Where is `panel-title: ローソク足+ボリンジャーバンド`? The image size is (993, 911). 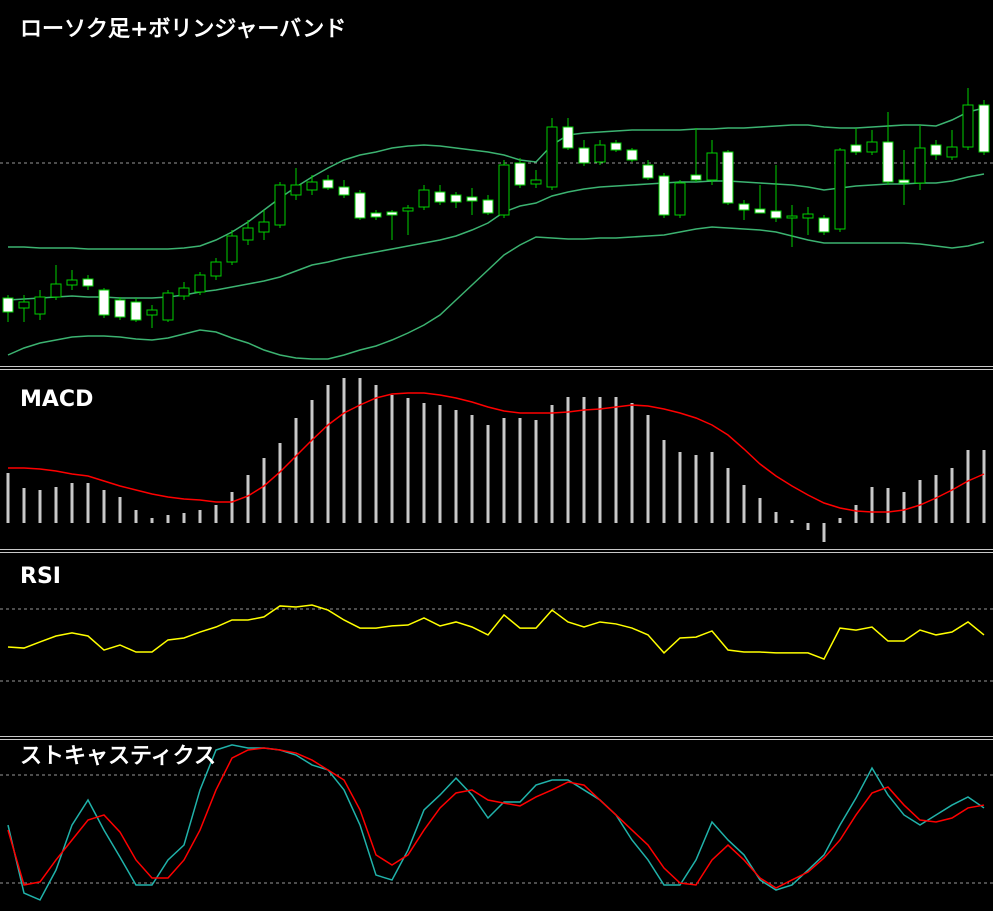
panel-title: ローソク足+ボリンジャーバンド is located at coordinates (183, 29).